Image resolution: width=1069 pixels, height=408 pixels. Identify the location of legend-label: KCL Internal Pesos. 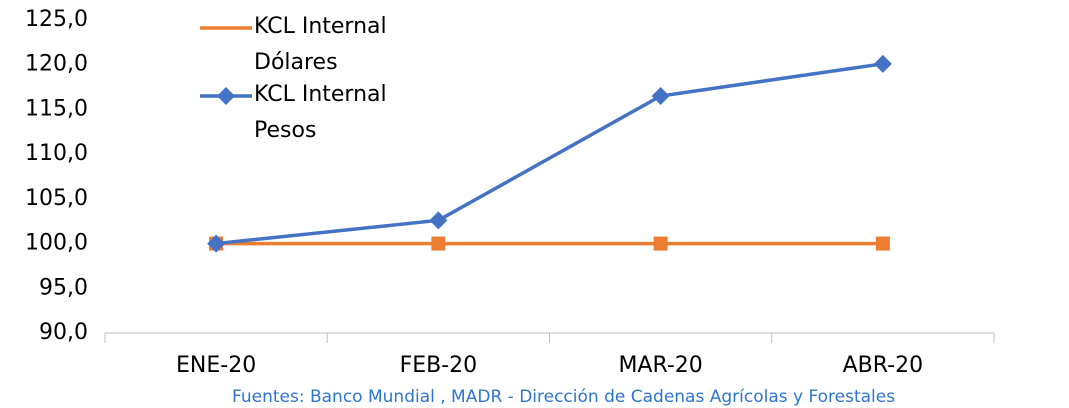
(320, 112).